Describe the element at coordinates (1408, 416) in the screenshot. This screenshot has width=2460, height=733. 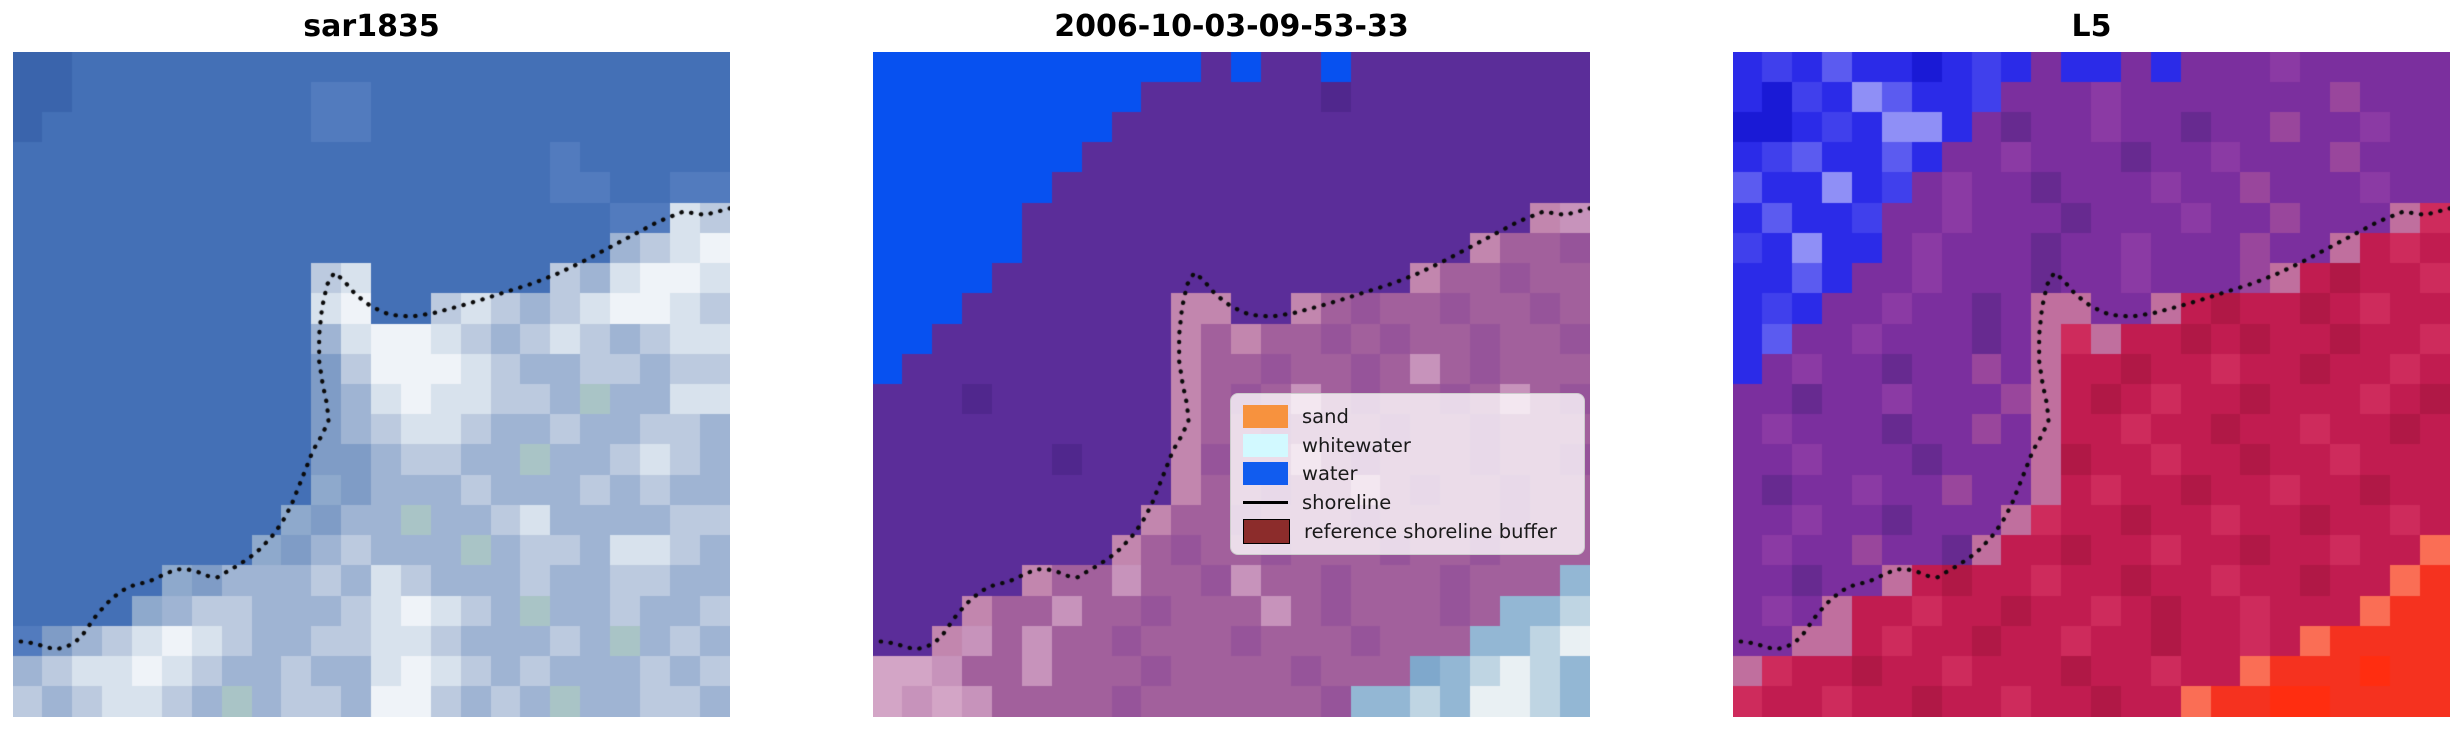
I see `legend-item-sand: sand` at that location.